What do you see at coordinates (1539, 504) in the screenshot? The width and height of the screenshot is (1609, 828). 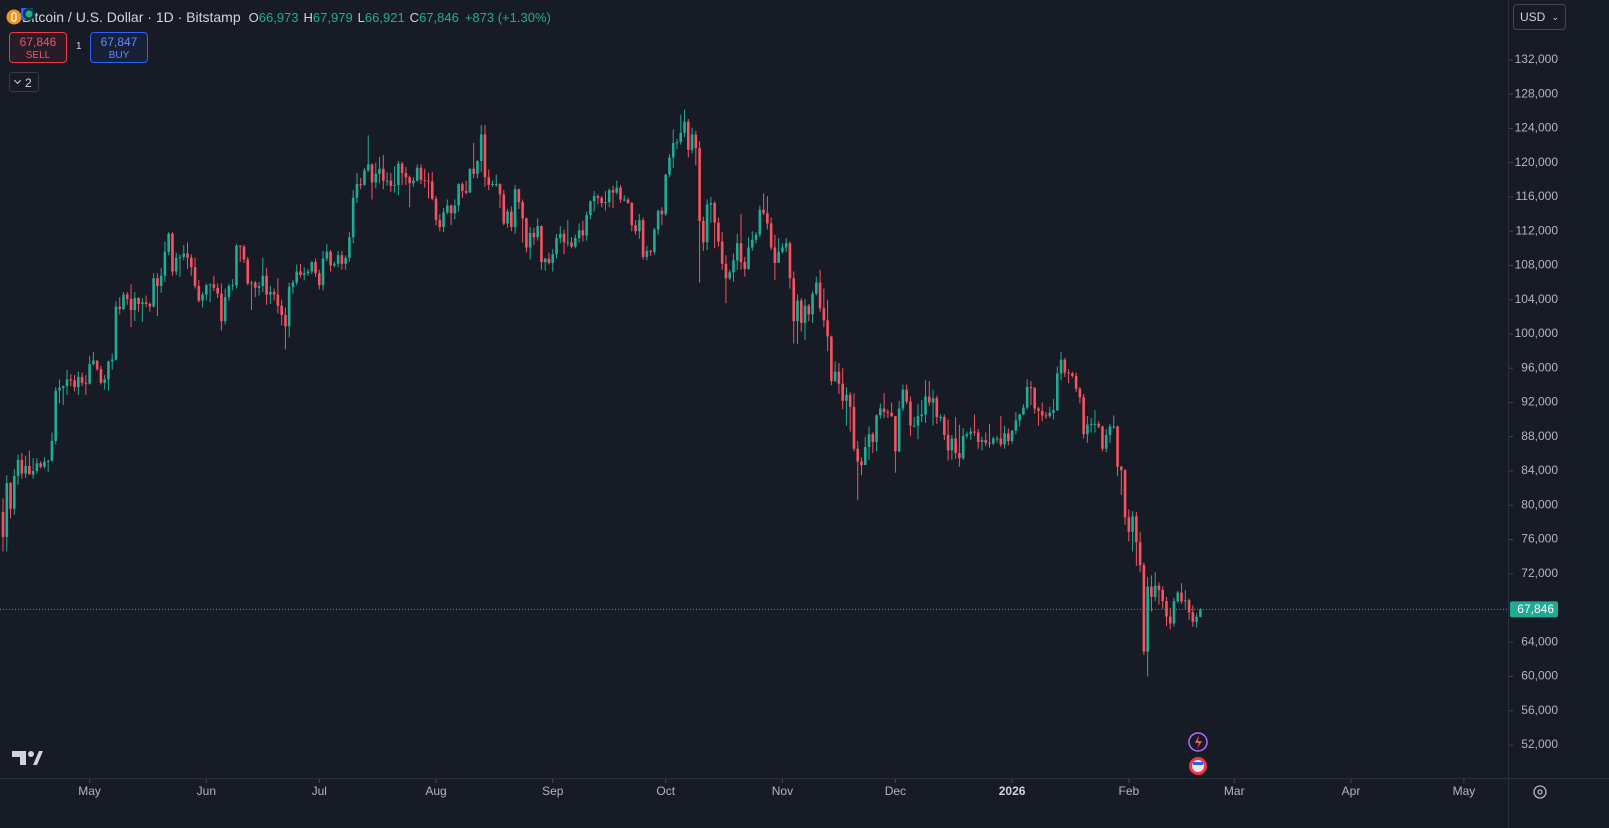 I see `y-tick-label: 80,000` at bounding box center [1539, 504].